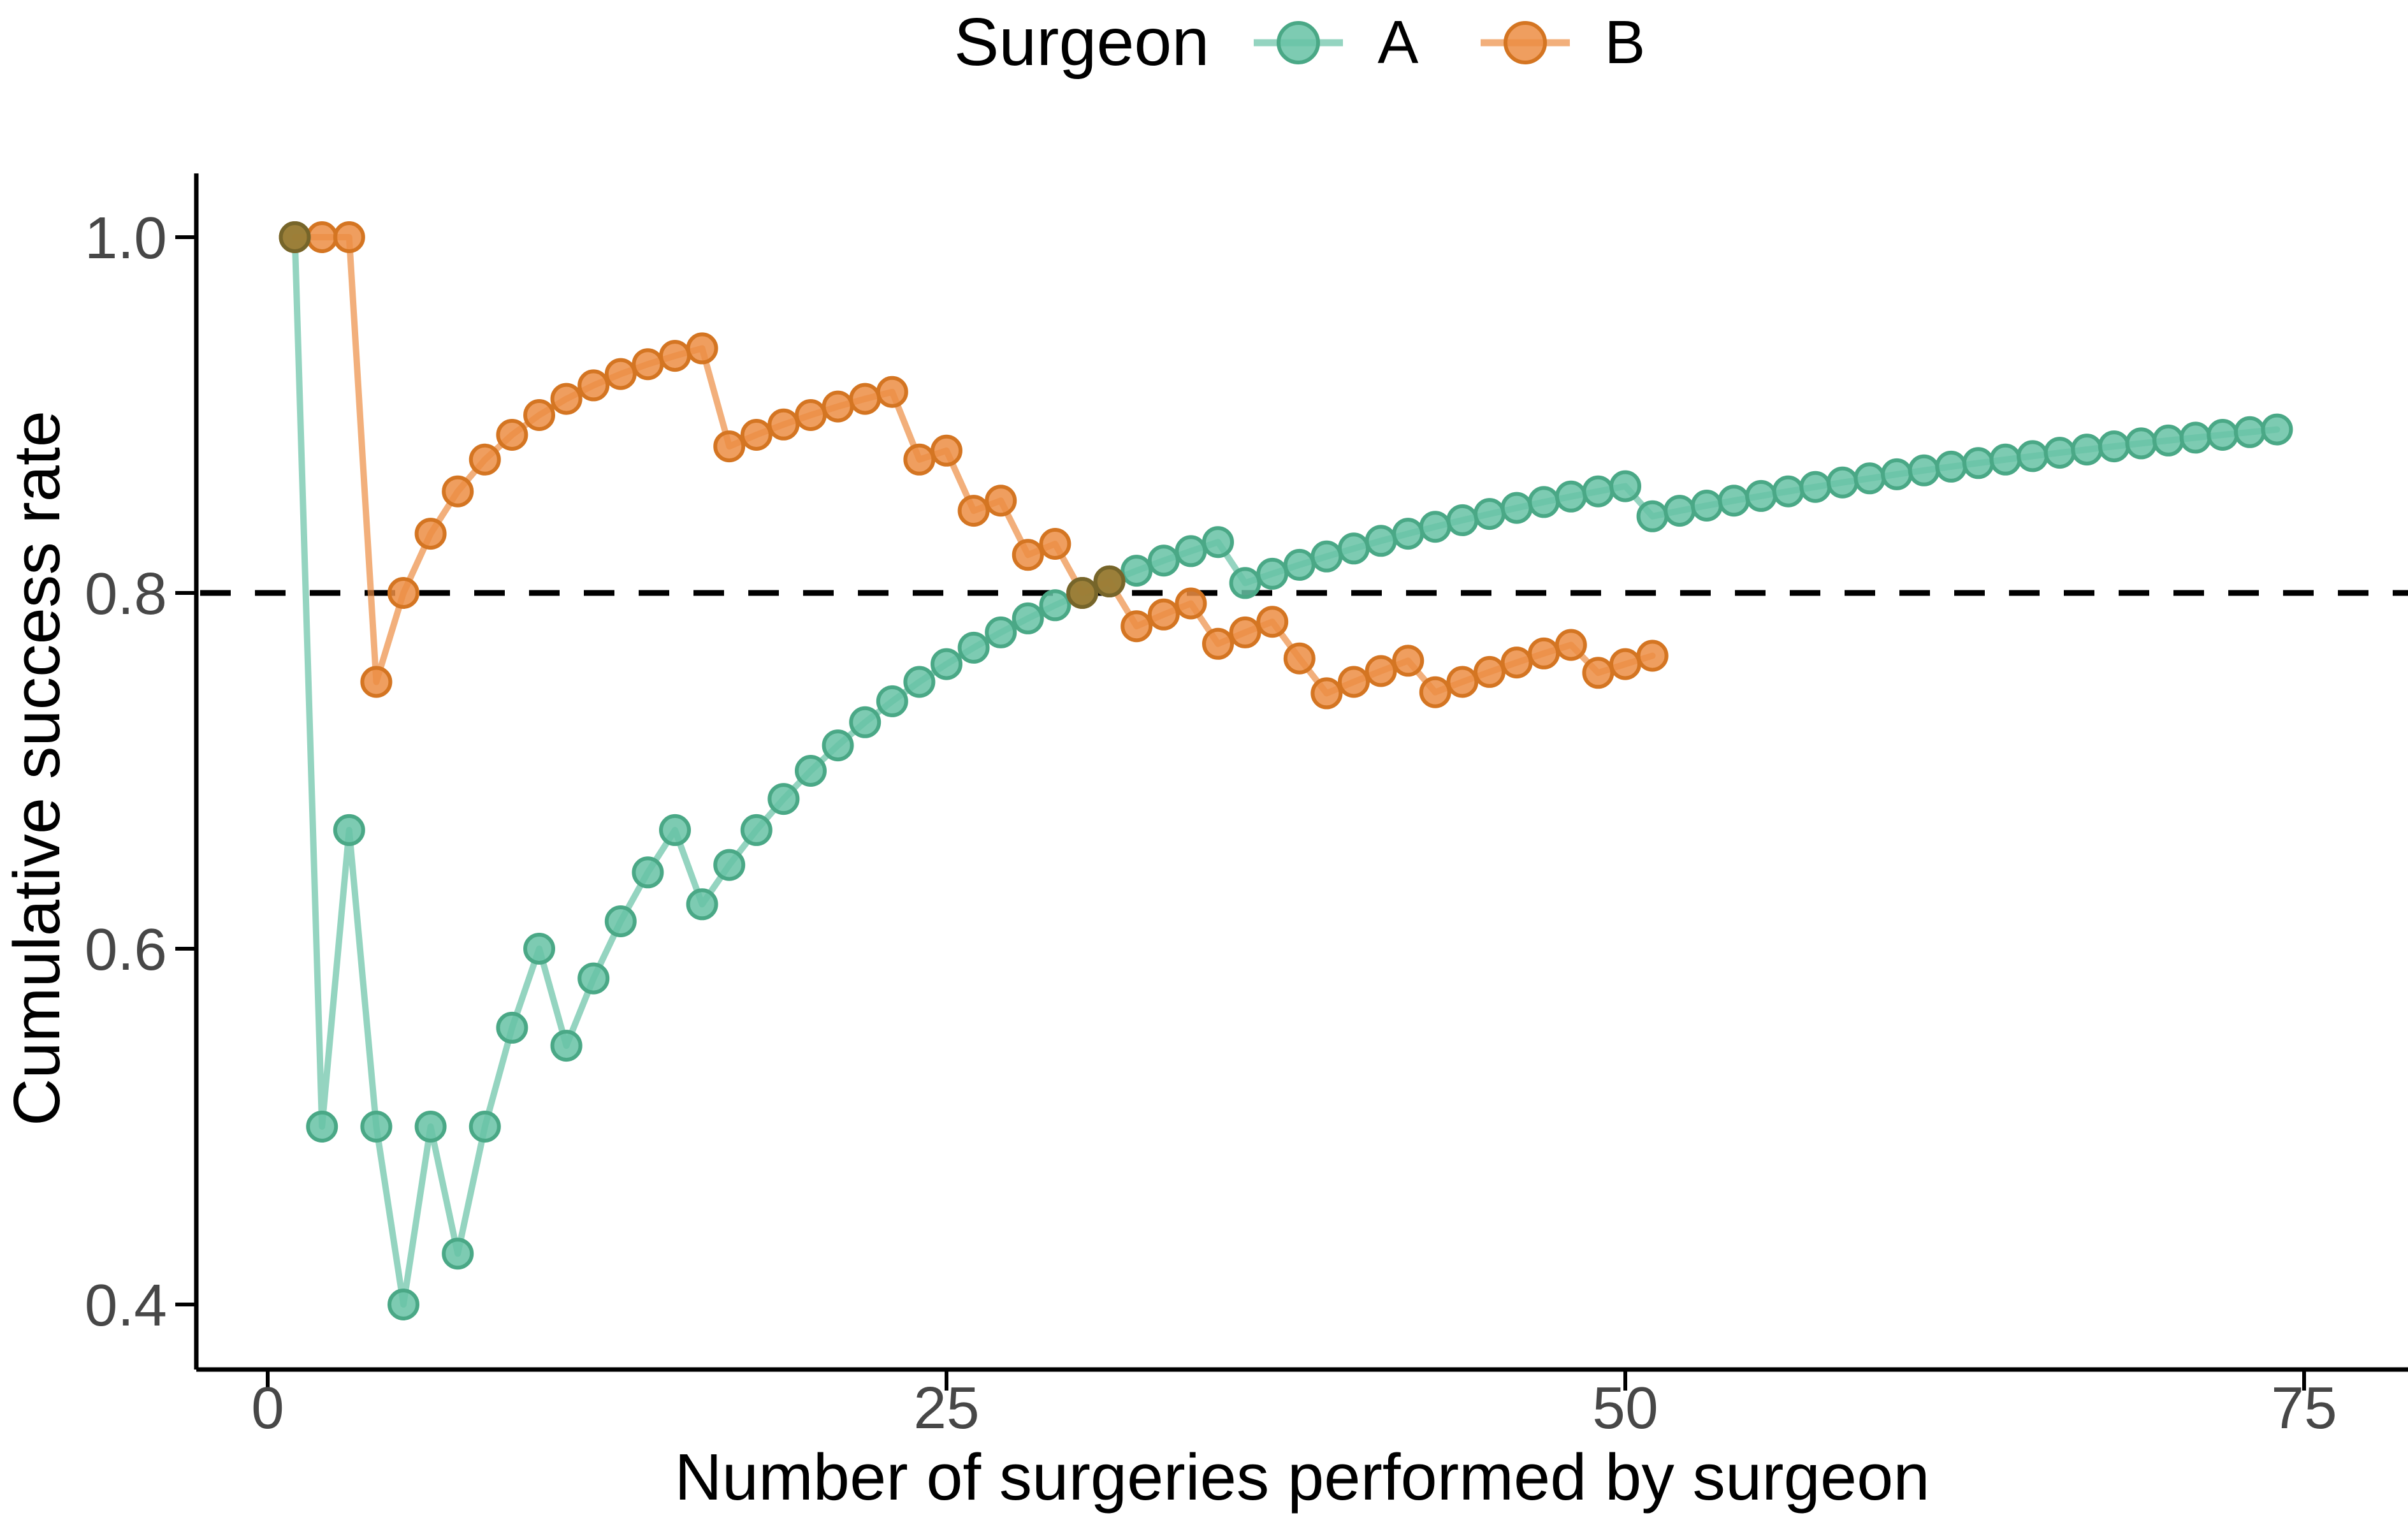 This screenshot has height=1527, width=2408. Describe the element at coordinates (946, 1408) in the screenshot. I see `x-tick-label: 25` at that location.